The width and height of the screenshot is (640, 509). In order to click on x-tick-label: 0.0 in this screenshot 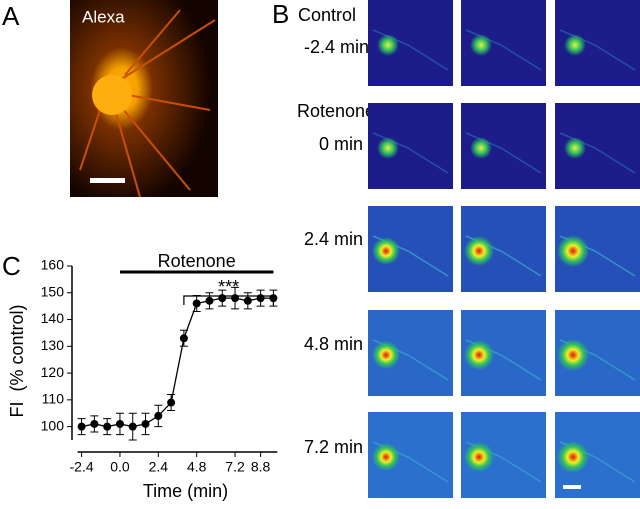, I will do `click(120, 467)`.